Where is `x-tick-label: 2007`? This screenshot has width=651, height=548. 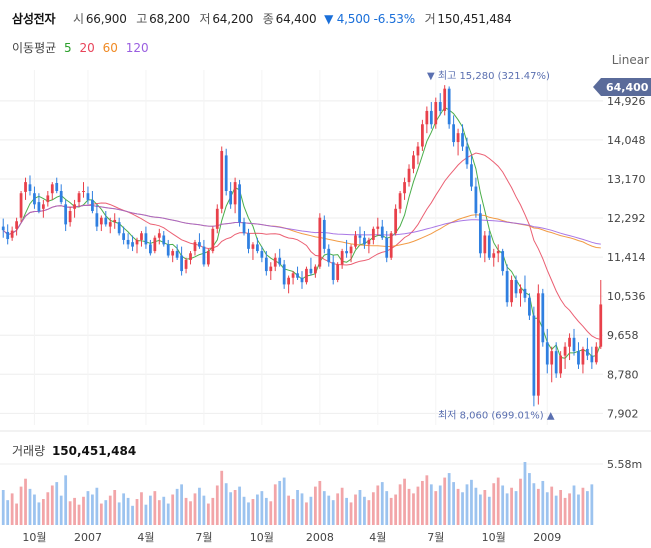
x-tick-label: 2007 is located at coordinates (88, 537).